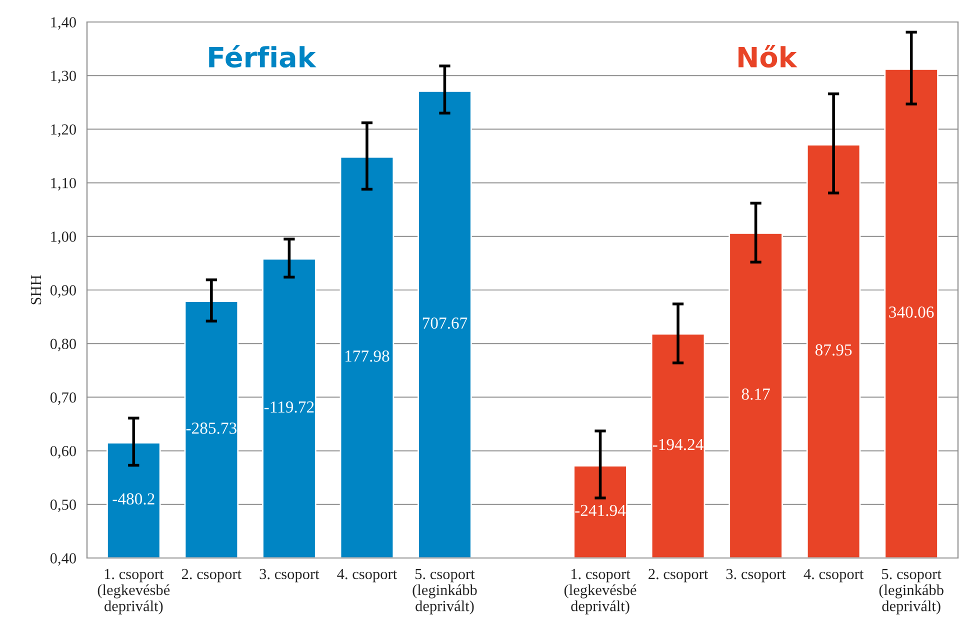 This screenshot has width=963, height=633. What do you see at coordinates (756, 394) in the screenshot?
I see `annotation: 8.17` at bounding box center [756, 394].